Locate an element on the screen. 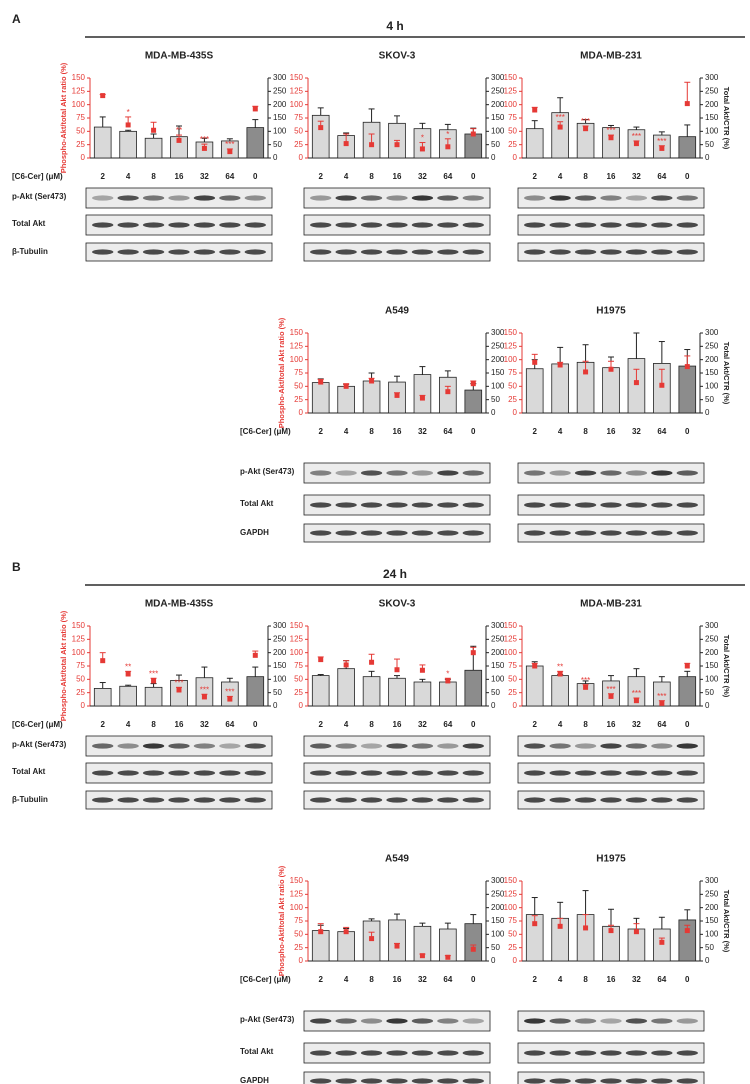 The image size is (750, 1084). y2-tick-label: 200 is located at coordinates (280, 104).